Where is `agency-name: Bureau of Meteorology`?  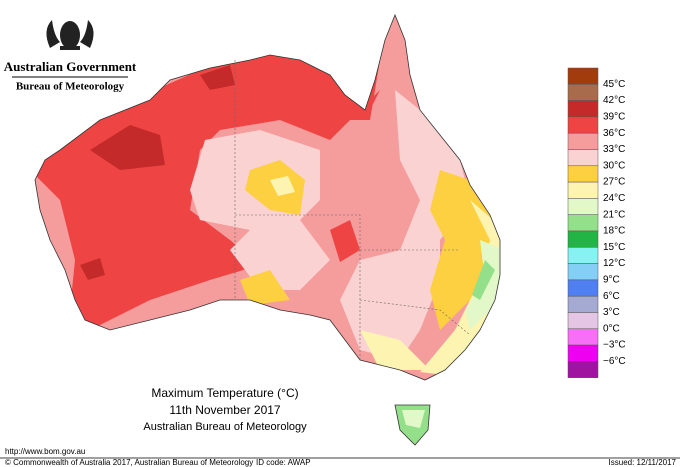 agency-name: Bureau of Meteorology is located at coordinates (70, 87).